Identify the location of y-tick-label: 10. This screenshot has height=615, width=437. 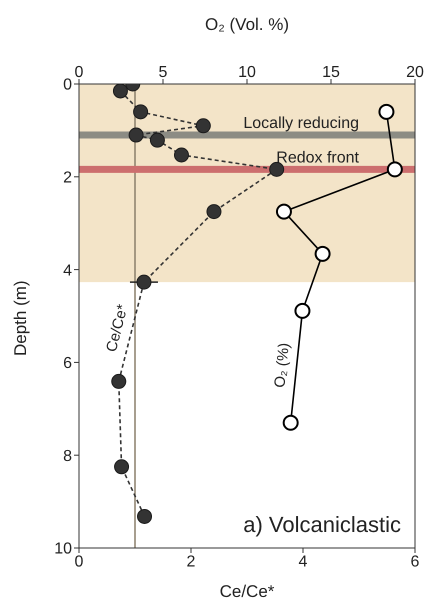
(63, 549).